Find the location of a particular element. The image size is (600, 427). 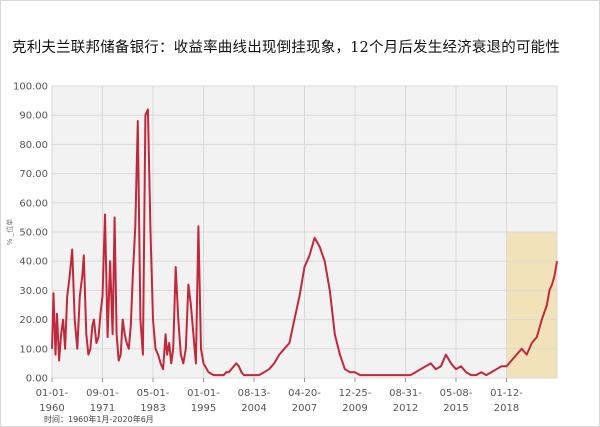

x-tick-label: 1983 is located at coordinates (152, 408).